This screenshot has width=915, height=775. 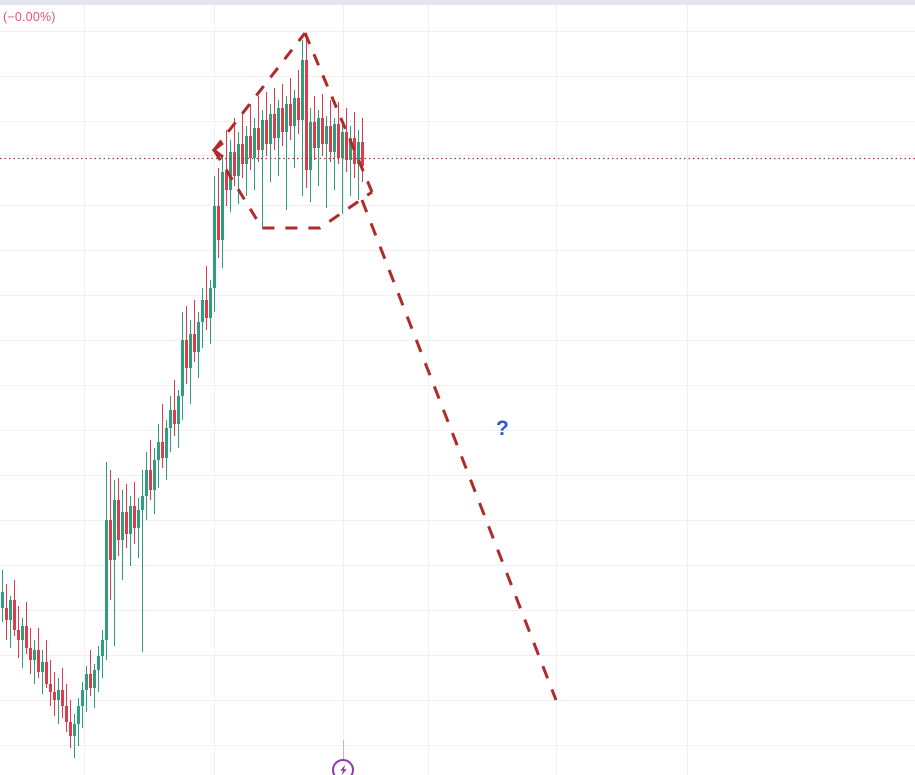 I want to click on top-bar, so click(x=457, y=2).